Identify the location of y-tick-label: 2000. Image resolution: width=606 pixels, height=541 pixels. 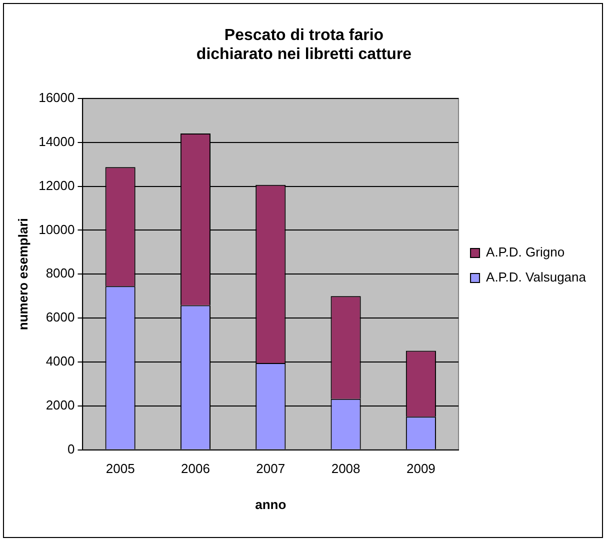
(60, 404).